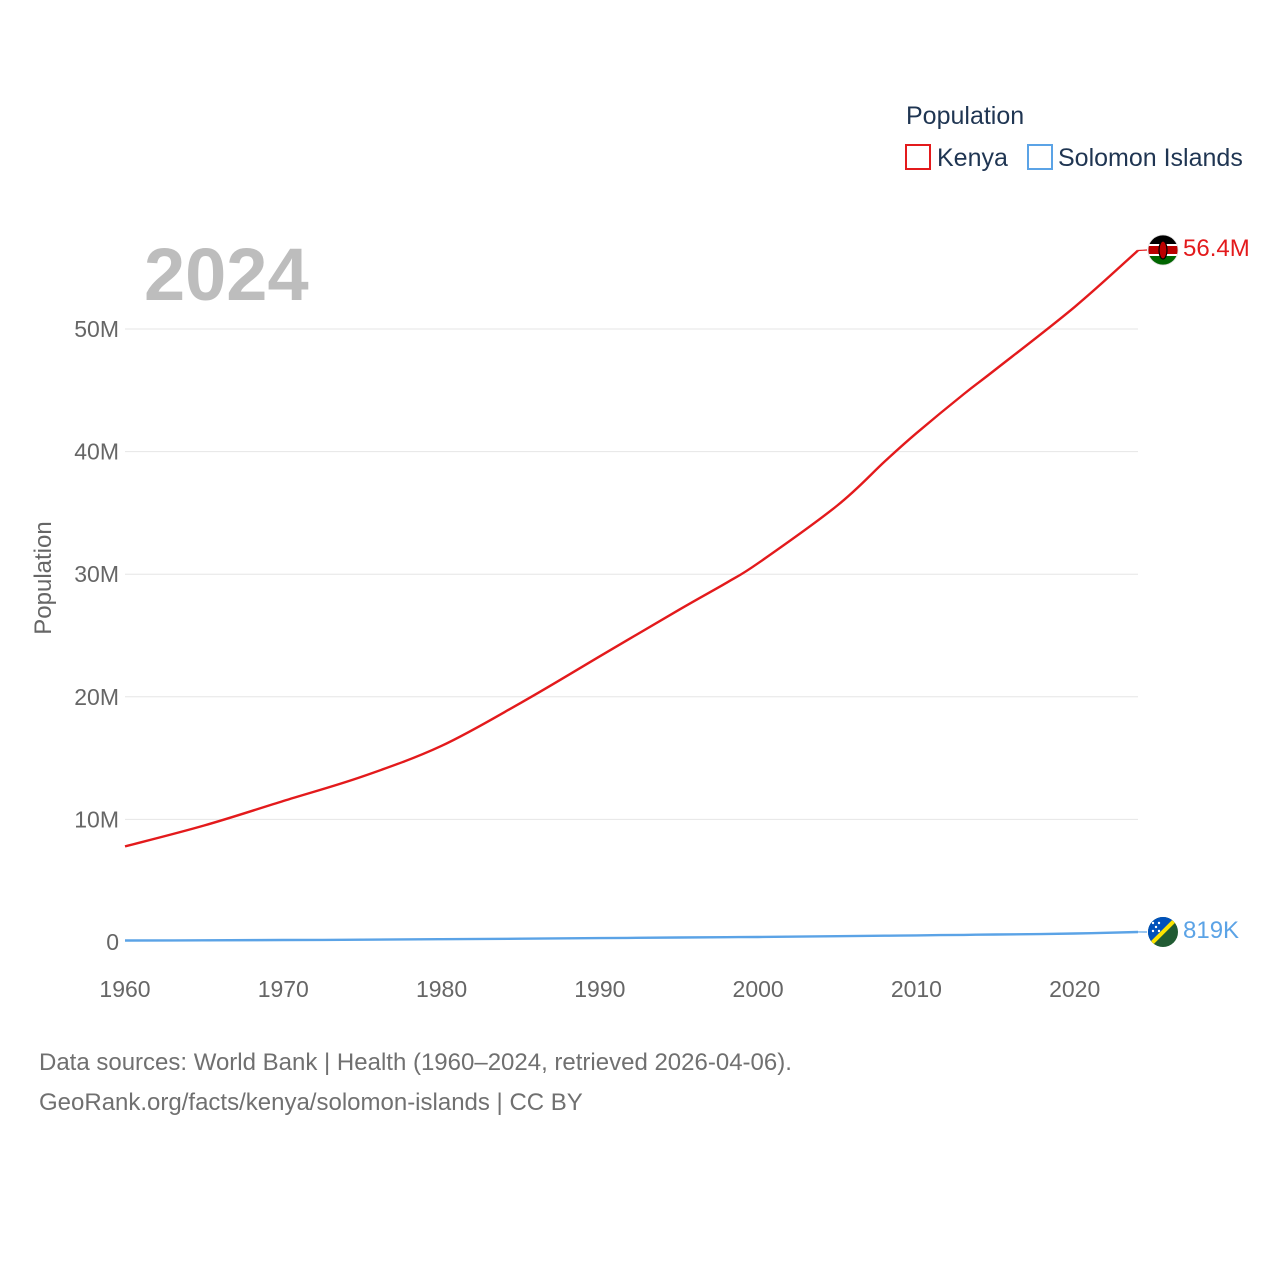 This screenshot has width=1280, height=1280. I want to click on y-tick-label: 40M, so click(96, 452).